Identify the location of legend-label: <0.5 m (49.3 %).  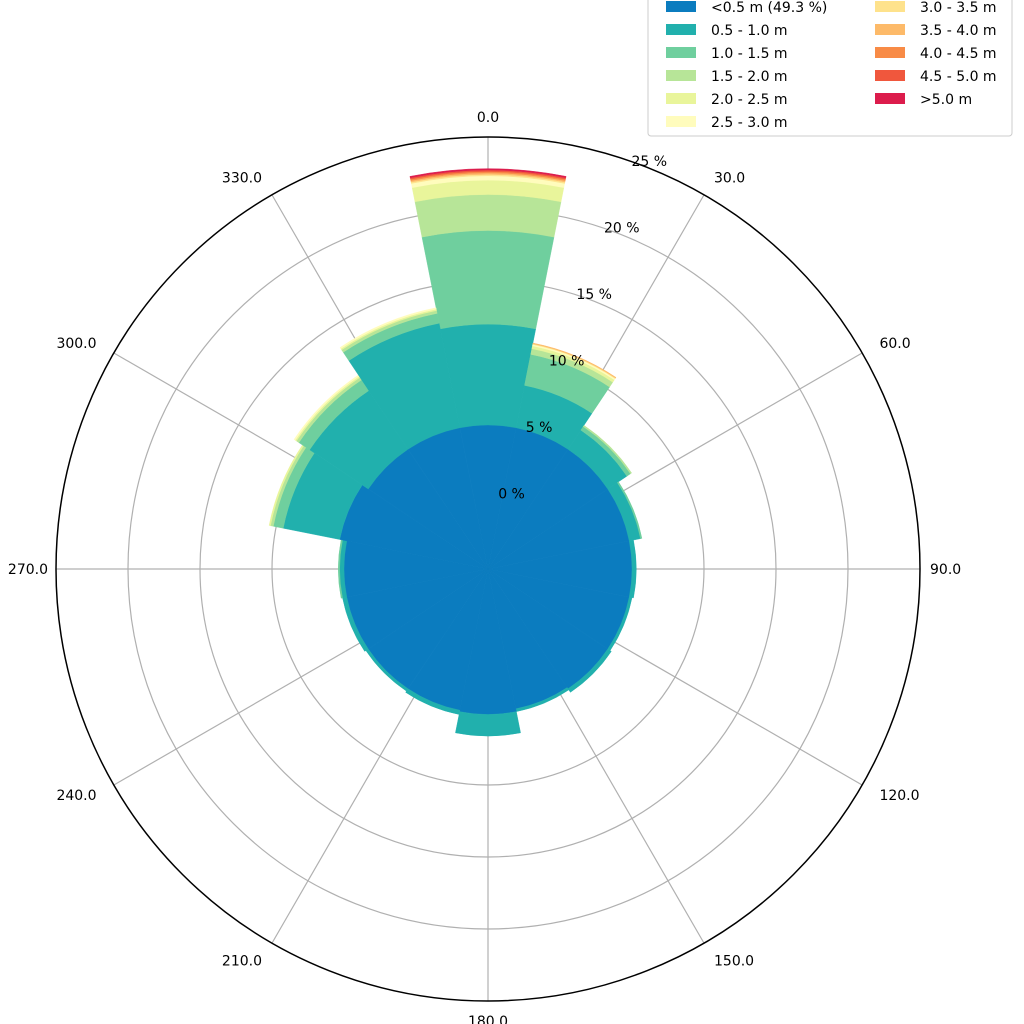
(769, 8).